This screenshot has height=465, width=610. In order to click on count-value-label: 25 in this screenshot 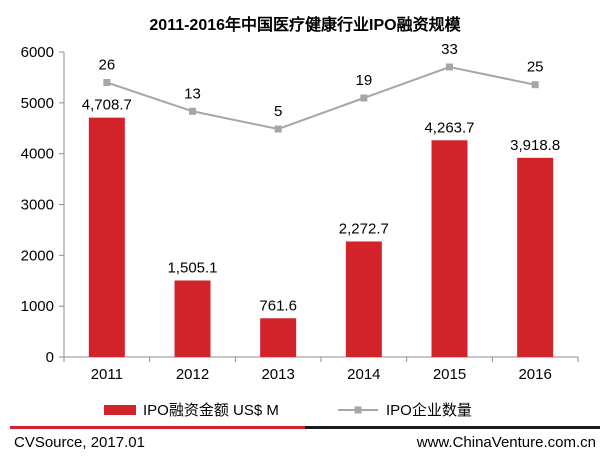, I will do `click(535, 67)`.